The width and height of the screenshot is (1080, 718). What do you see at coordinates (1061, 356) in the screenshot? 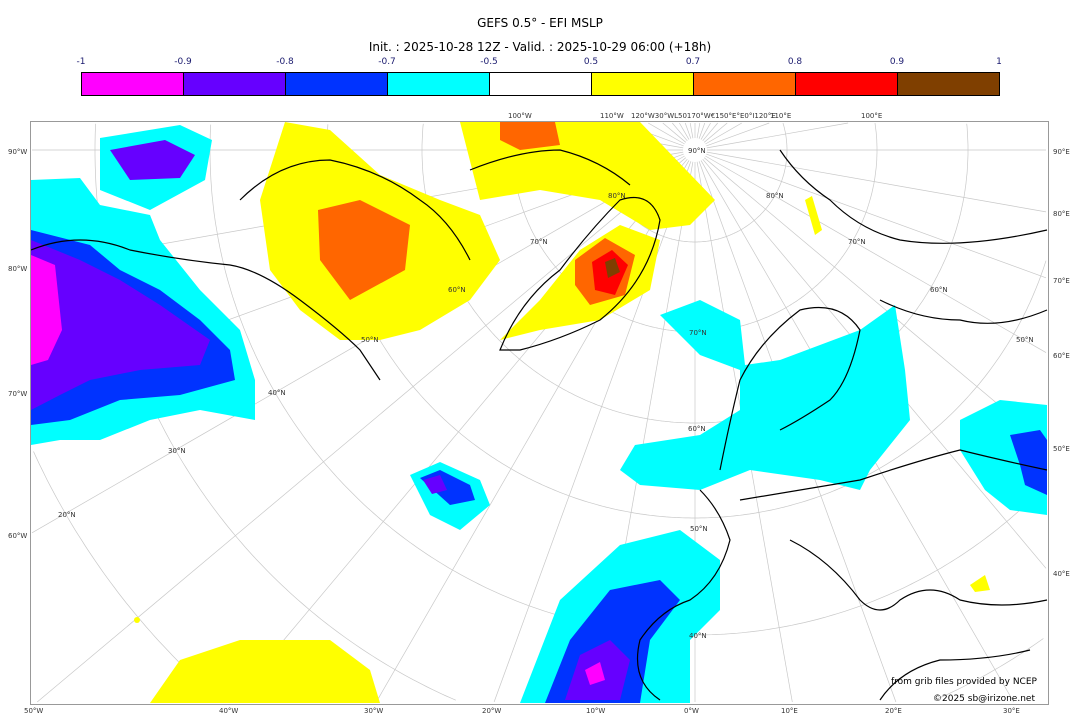
I see `axis-tick-label: 60°E` at bounding box center [1061, 356].